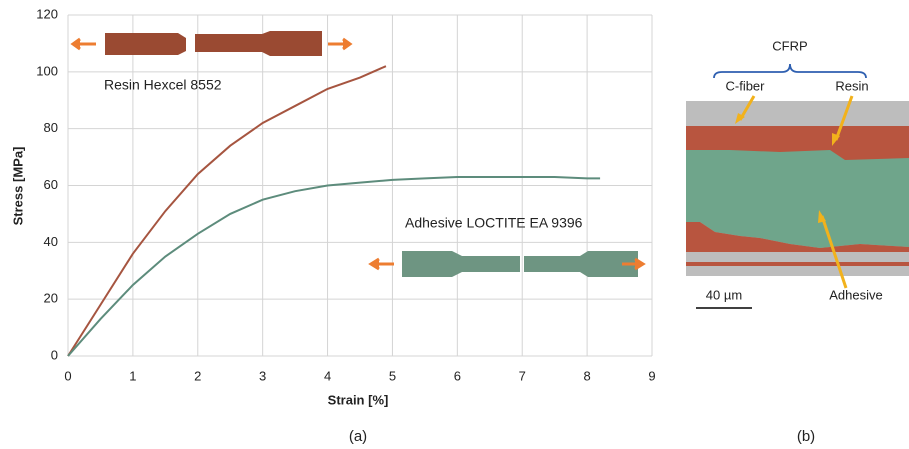 The width and height of the screenshot is (909, 449). What do you see at coordinates (522, 375) in the screenshot?
I see `x-tick-label: 7` at bounding box center [522, 375].